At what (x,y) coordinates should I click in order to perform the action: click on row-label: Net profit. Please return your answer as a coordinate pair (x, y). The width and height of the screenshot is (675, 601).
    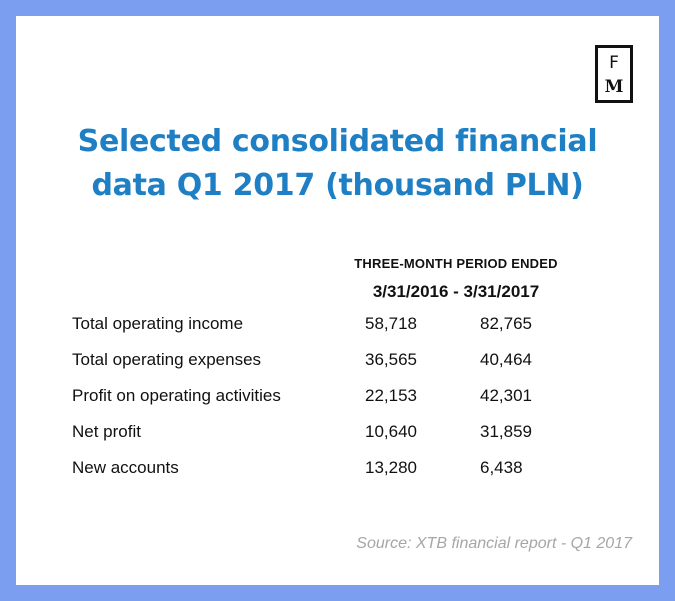
    Looking at the image, I should click on (106, 431).